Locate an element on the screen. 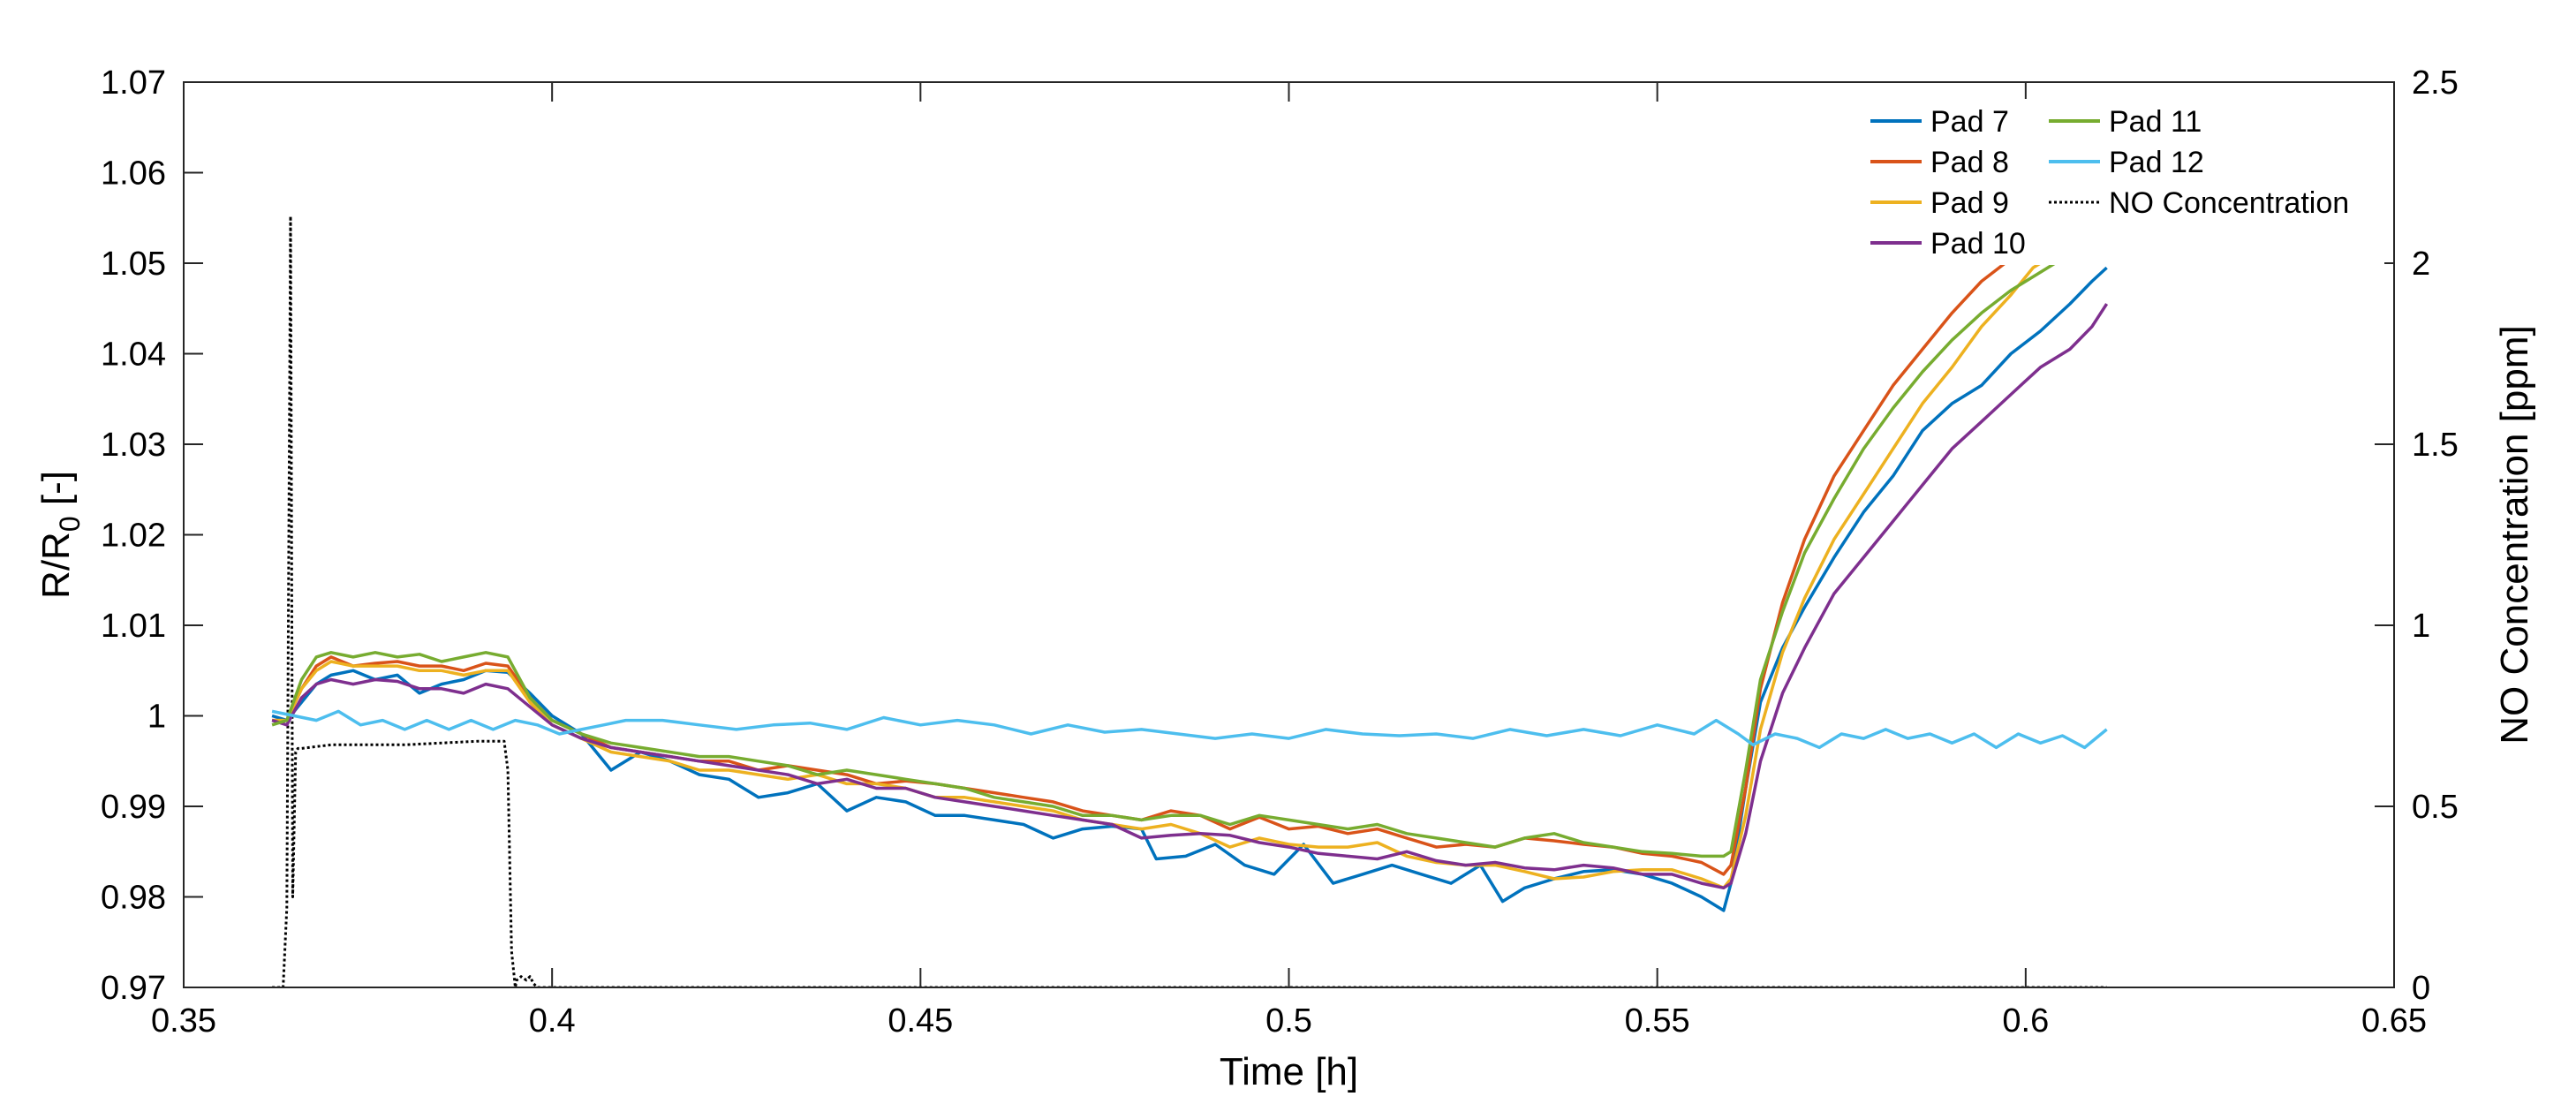  y-axis-right-label: NO Concentration [ppm] is located at coordinates (2514, 534).